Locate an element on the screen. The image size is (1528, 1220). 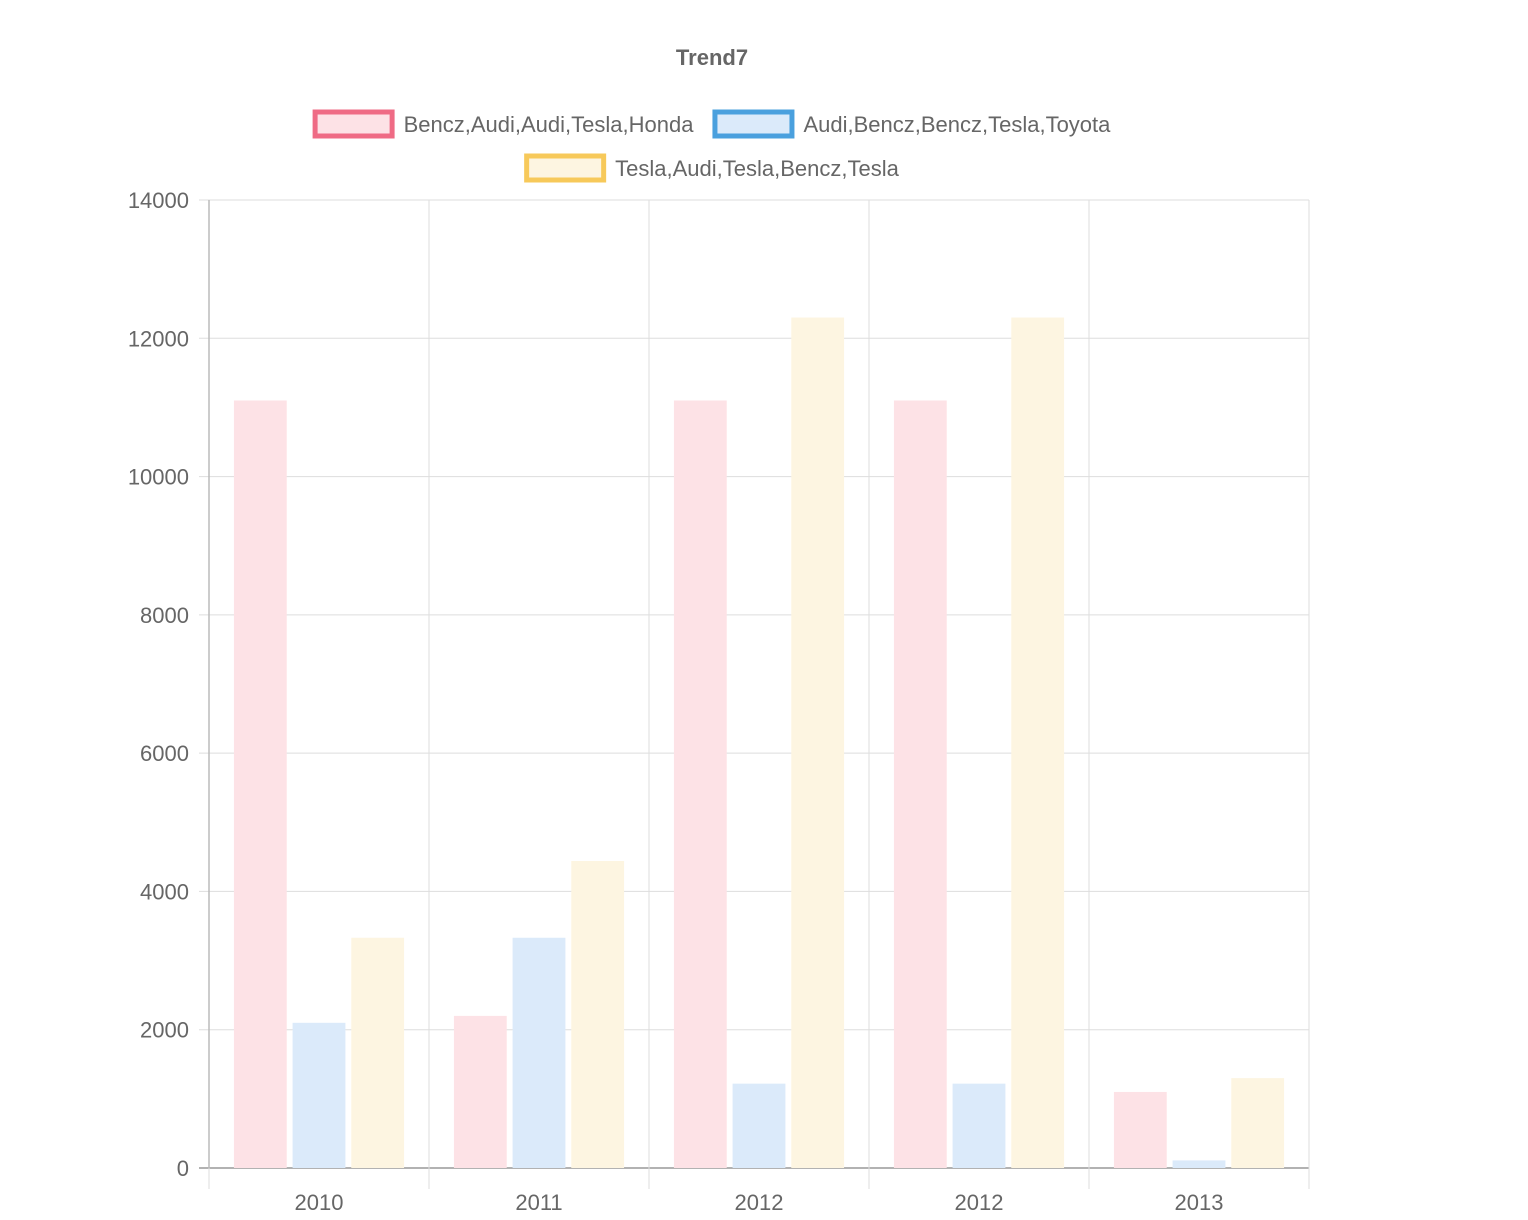
x-tick-label: 2013 is located at coordinates (1199, 1202).